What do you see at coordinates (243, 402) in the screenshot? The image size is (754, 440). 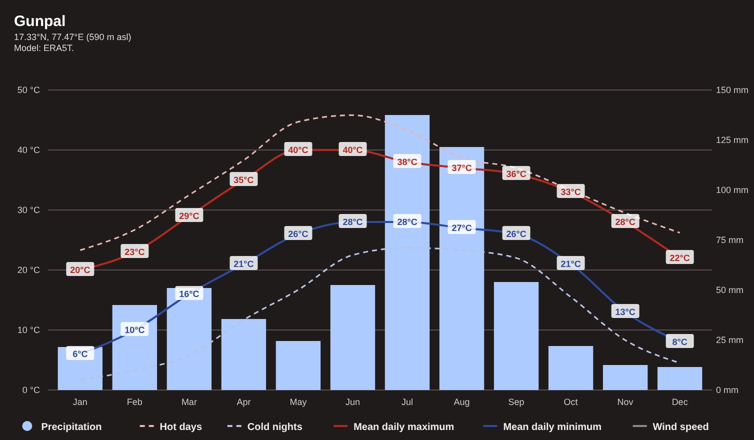 I see `x-tick-label: Apr` at bounding box center [243, 402].